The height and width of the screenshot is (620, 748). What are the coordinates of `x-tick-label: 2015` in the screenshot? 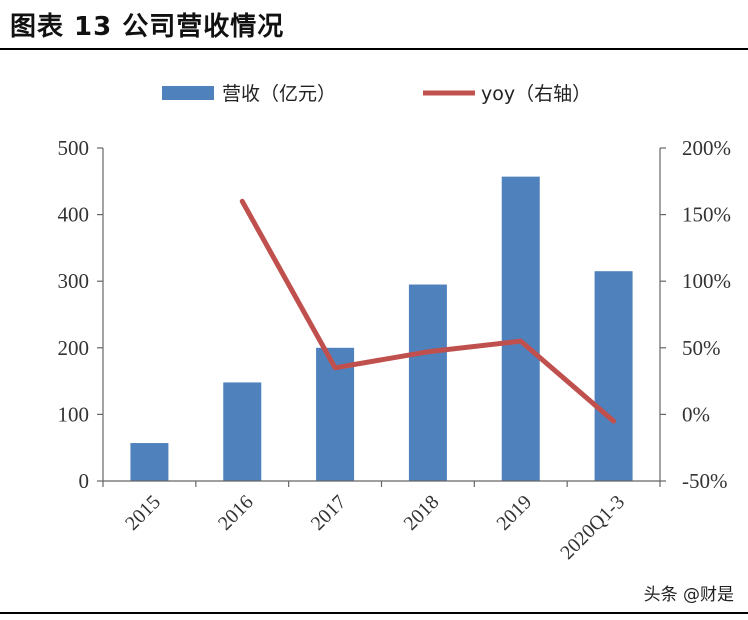 It's located at (143, 513).